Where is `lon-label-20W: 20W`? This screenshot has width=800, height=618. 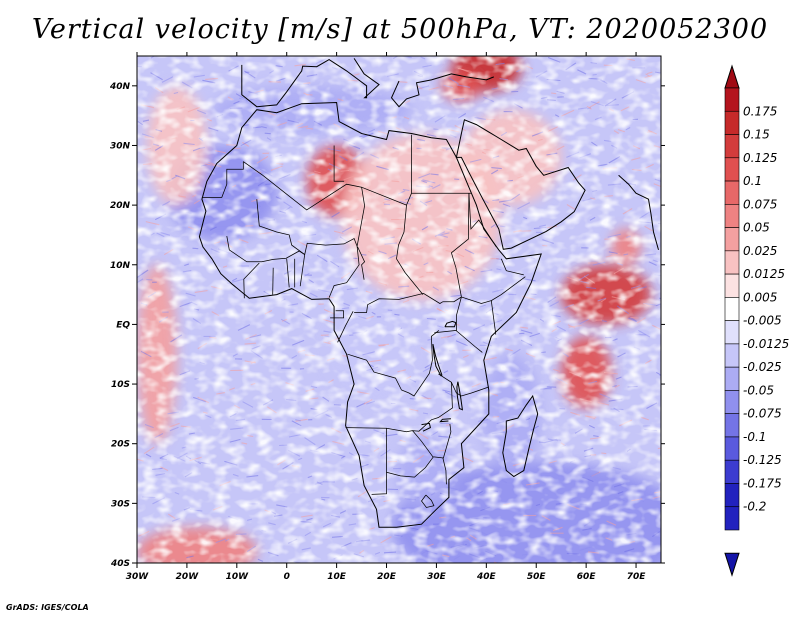
lon-label-20W: 20W is located at coordinates (188, 577).